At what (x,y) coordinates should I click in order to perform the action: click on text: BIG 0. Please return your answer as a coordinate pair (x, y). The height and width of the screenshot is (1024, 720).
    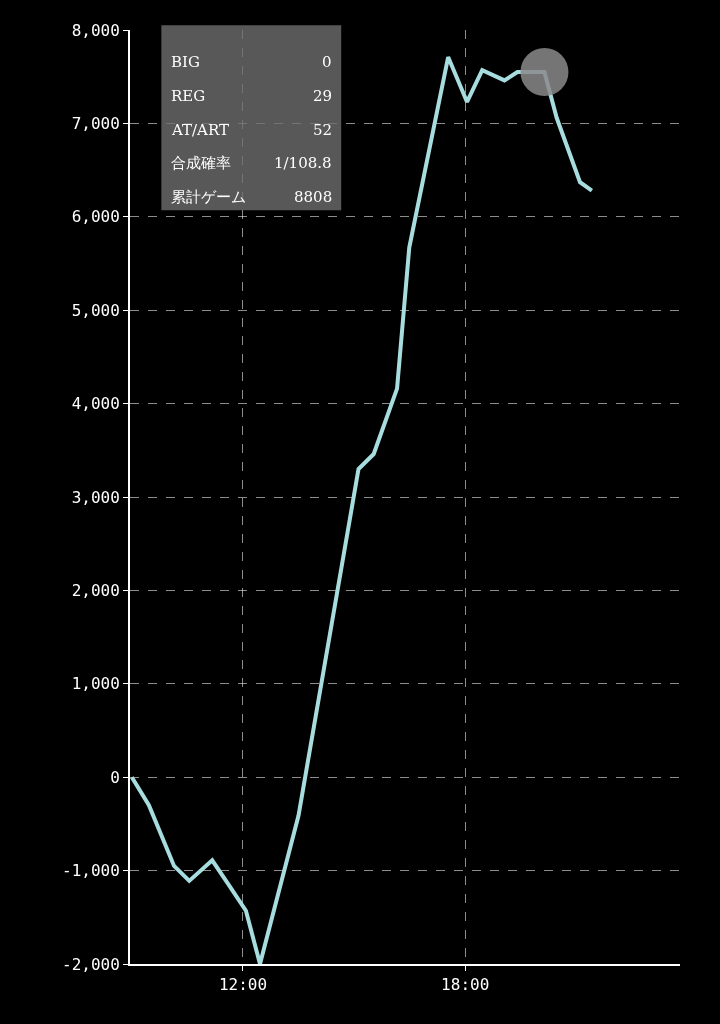
    Looking at the image, I should click on (251, 62).